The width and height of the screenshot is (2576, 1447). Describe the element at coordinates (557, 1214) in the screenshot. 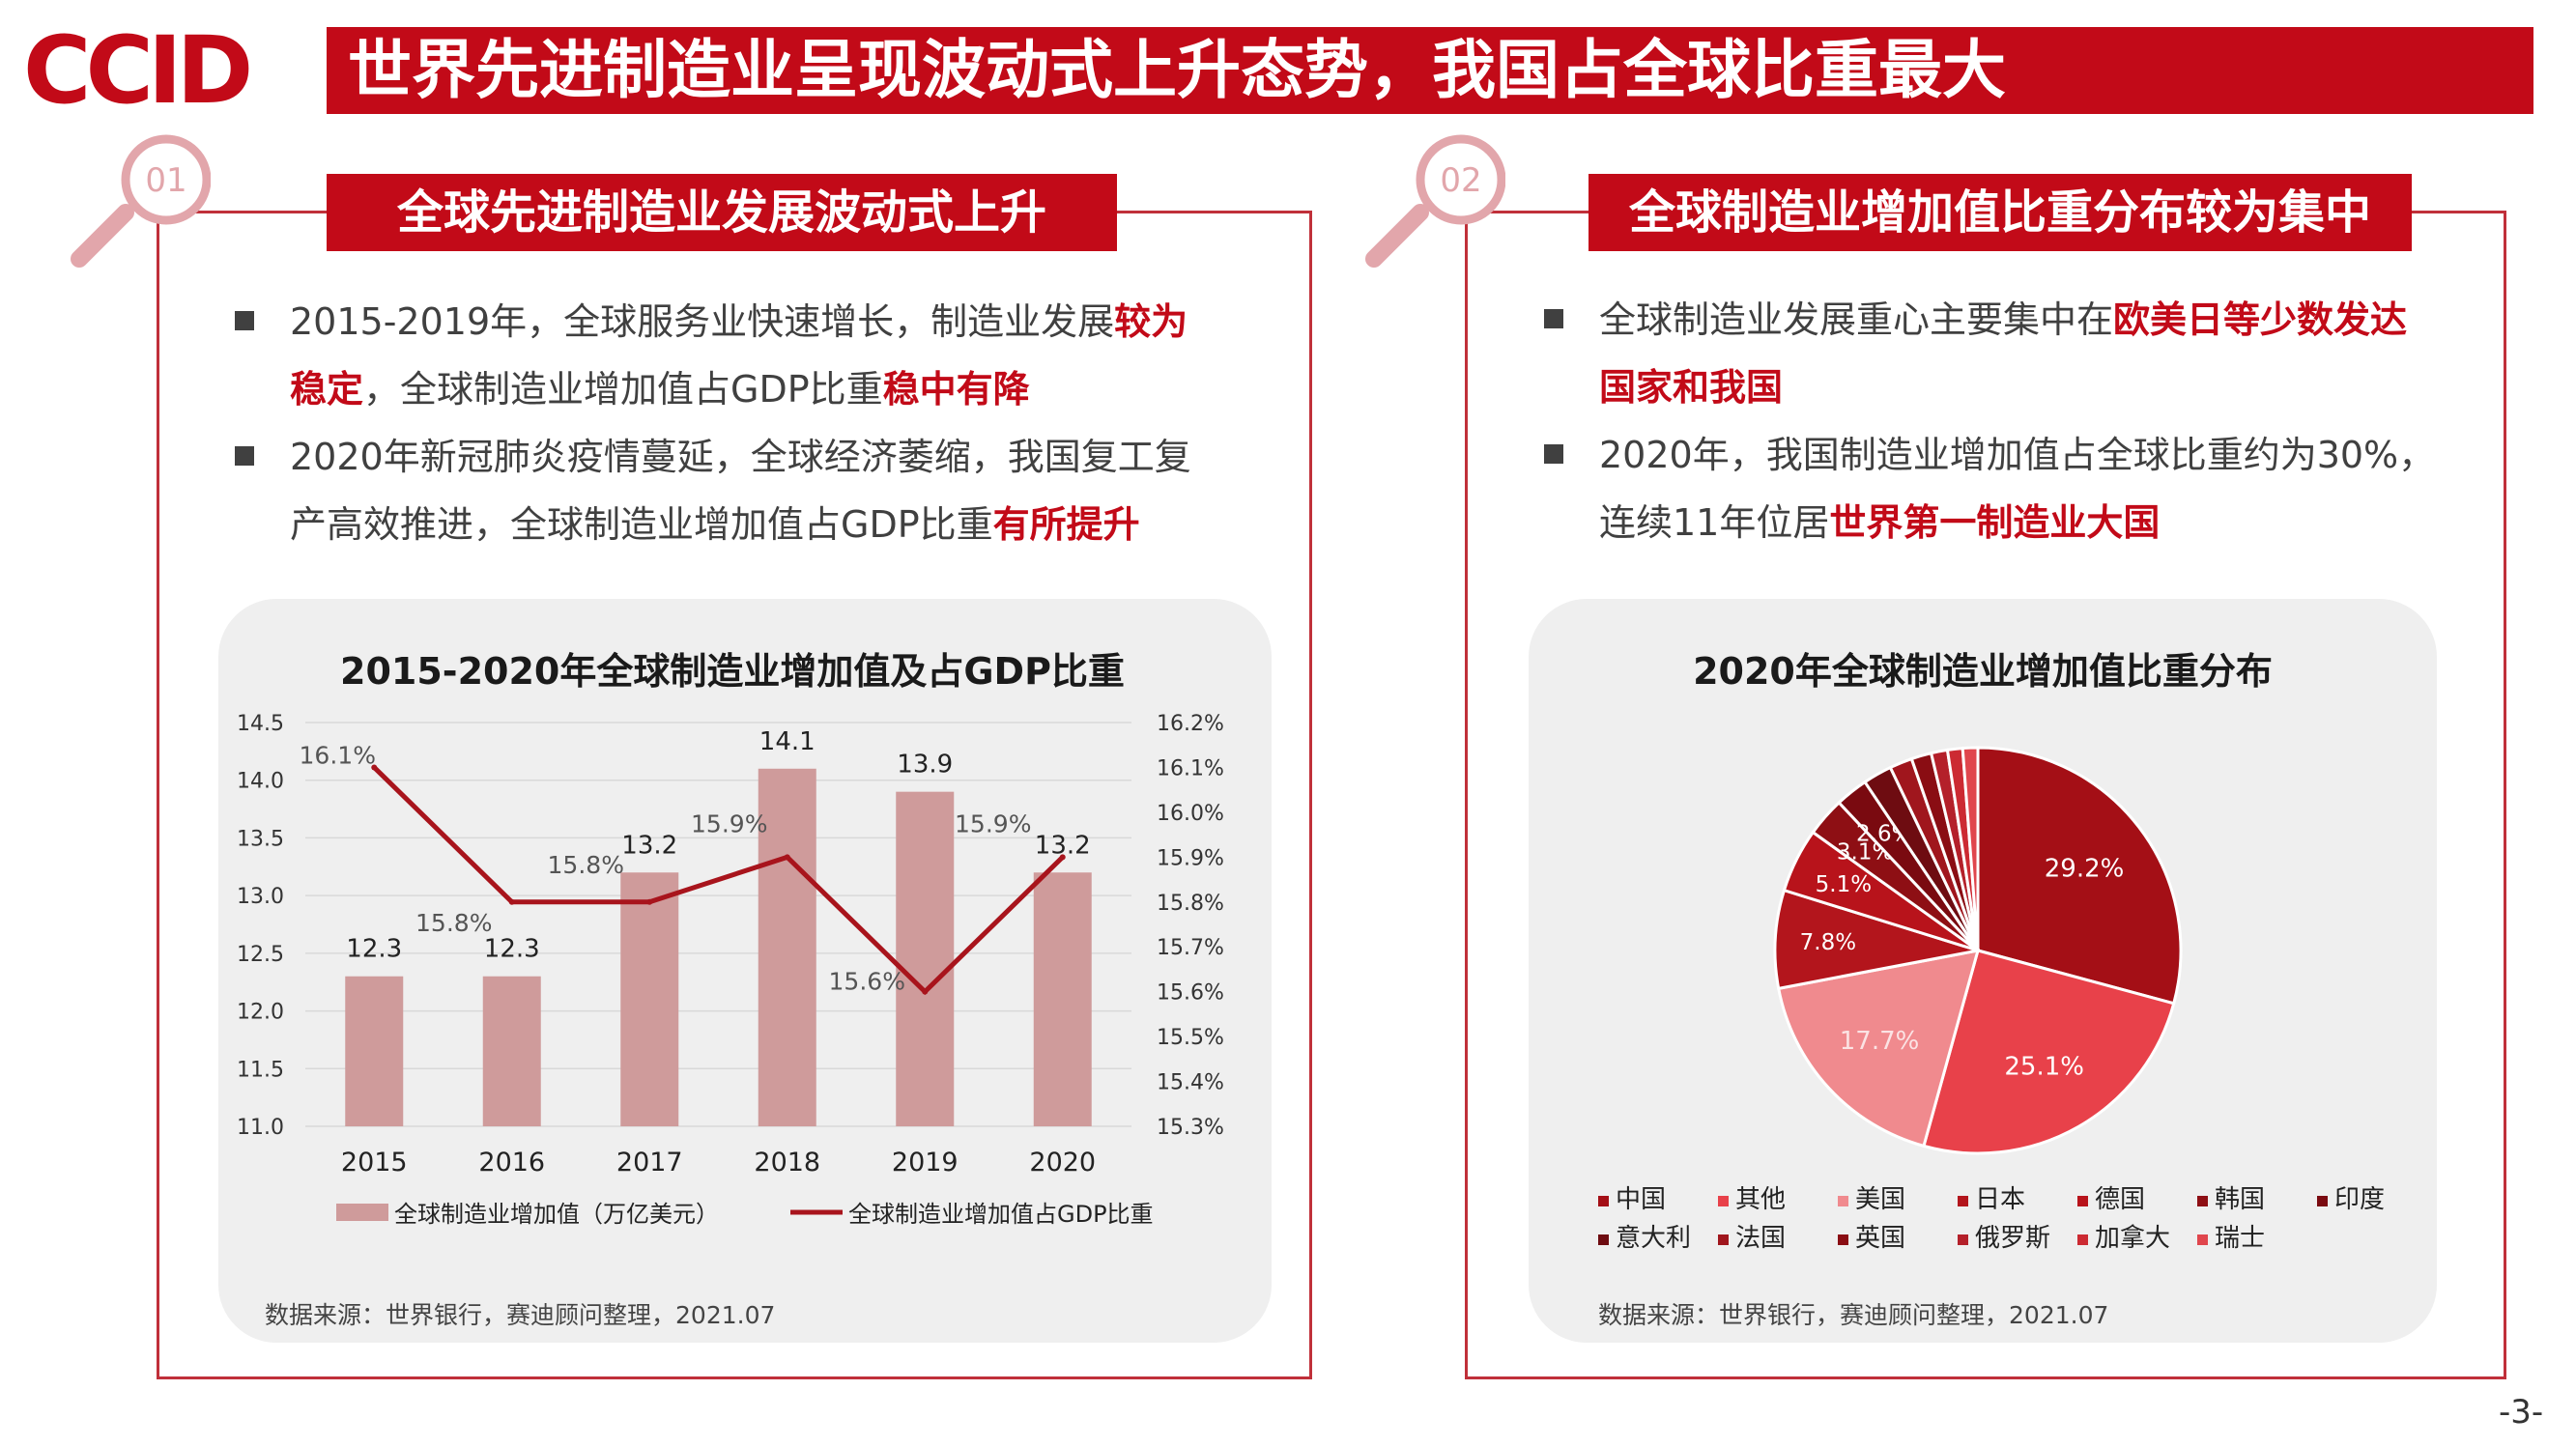

I see `legend-bar-label: 全球制造业增加值（万亿美元）` at that location.